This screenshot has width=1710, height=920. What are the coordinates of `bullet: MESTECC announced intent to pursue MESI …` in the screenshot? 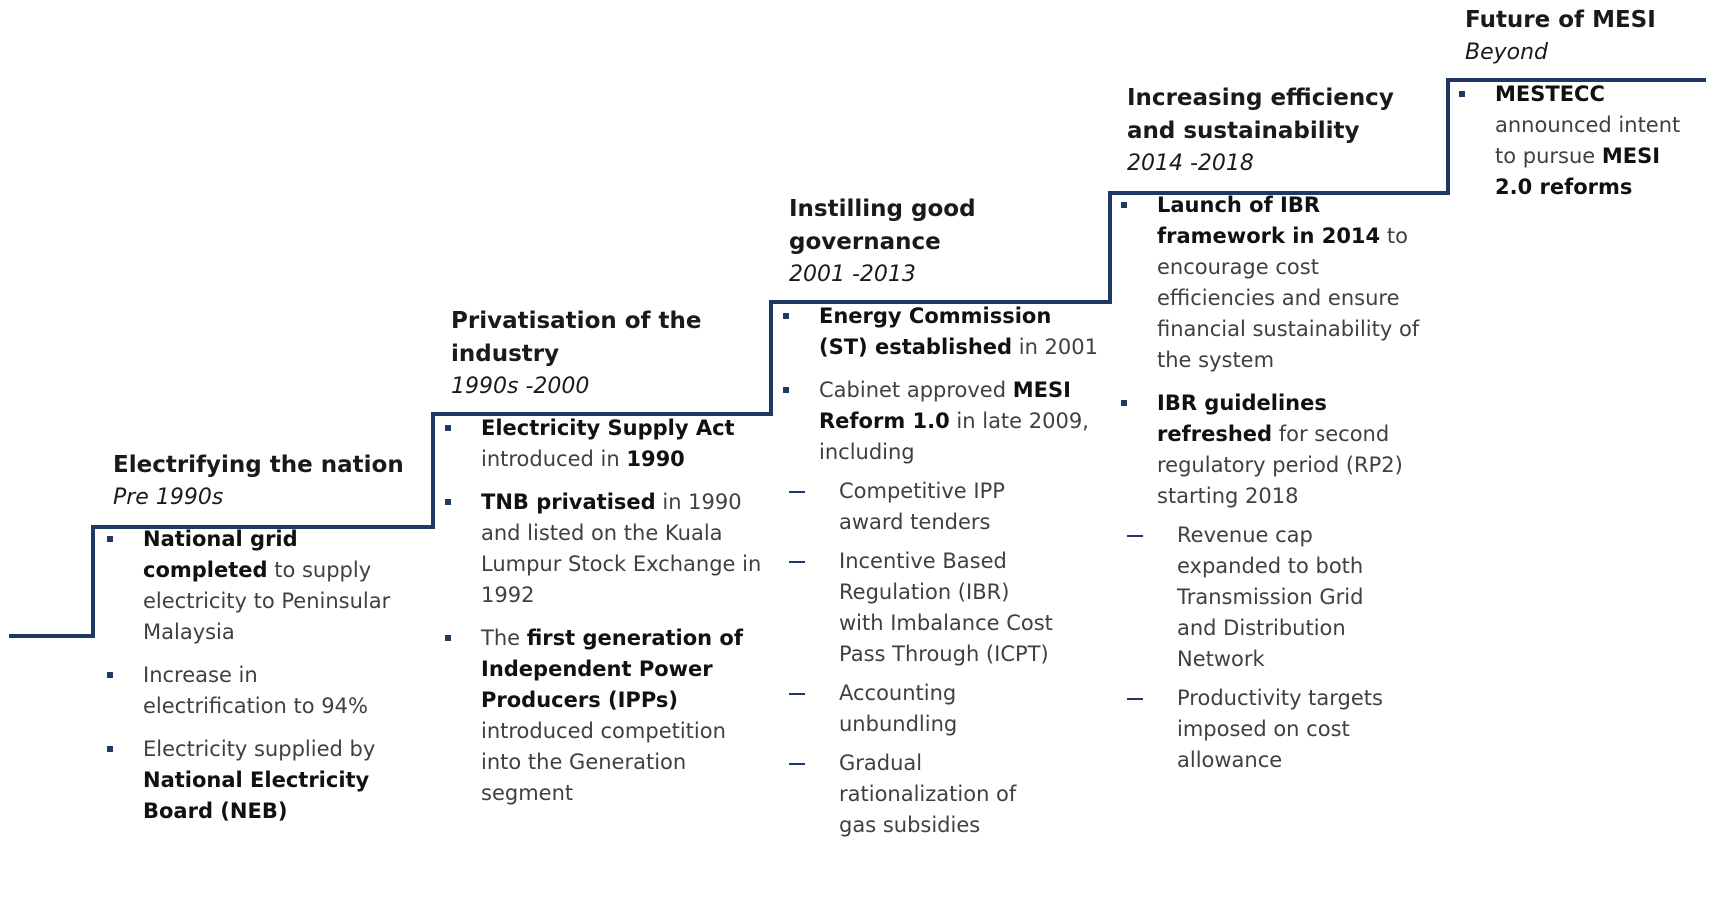 It's located at (1572, 141).